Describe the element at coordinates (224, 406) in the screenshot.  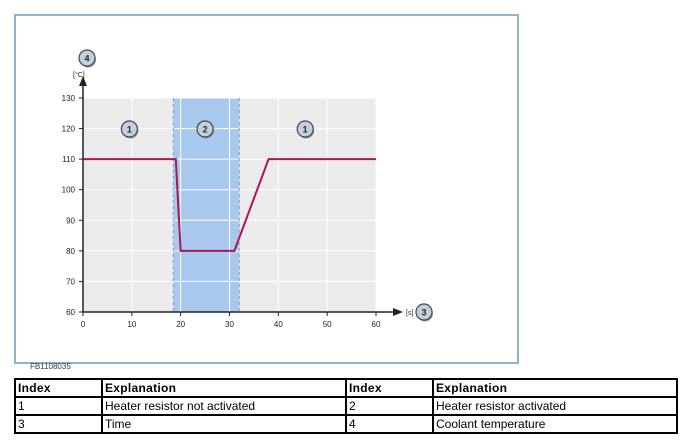
I see `table-cell: Heater resistor not activated` at that location.